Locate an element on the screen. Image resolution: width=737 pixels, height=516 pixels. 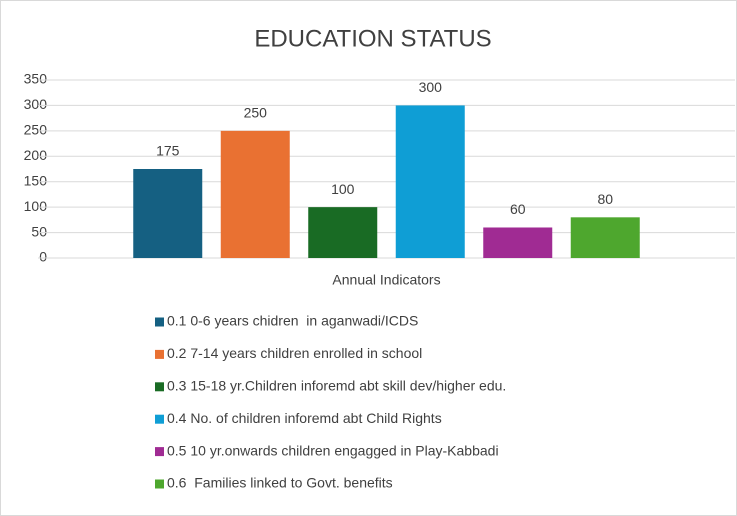
y-tick-label: 0 is located at coordinates (43, 257).